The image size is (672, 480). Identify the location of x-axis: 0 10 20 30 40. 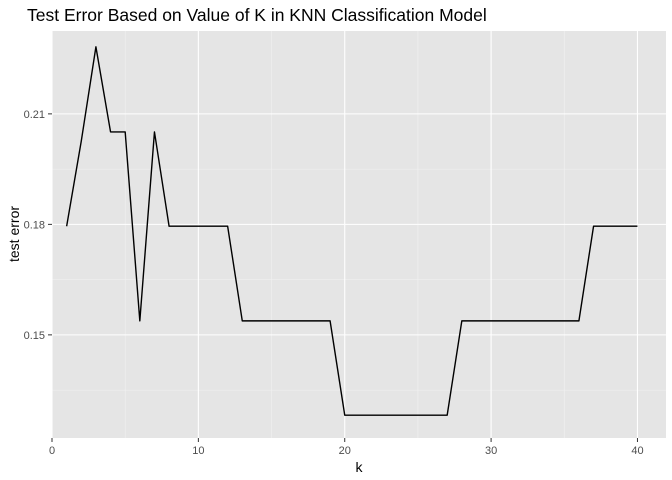
(346, 447).